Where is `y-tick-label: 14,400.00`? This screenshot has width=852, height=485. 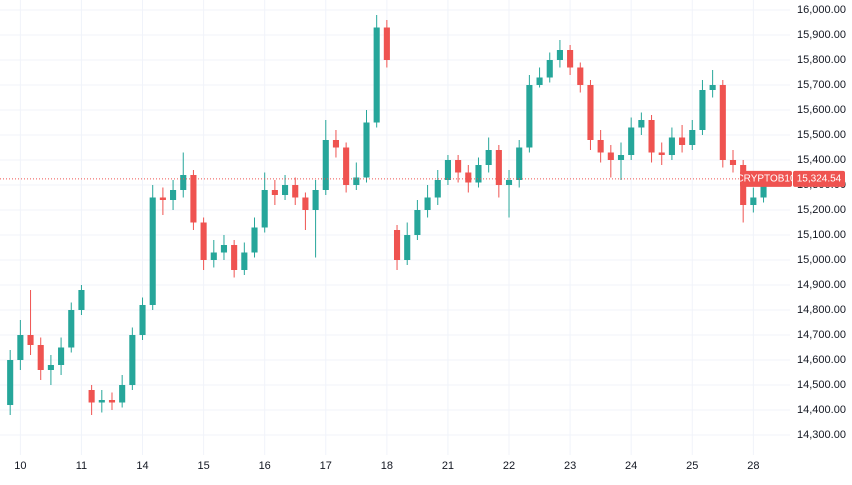
y-tick-label: 14,400.00 is located at coordinates (821, 410).